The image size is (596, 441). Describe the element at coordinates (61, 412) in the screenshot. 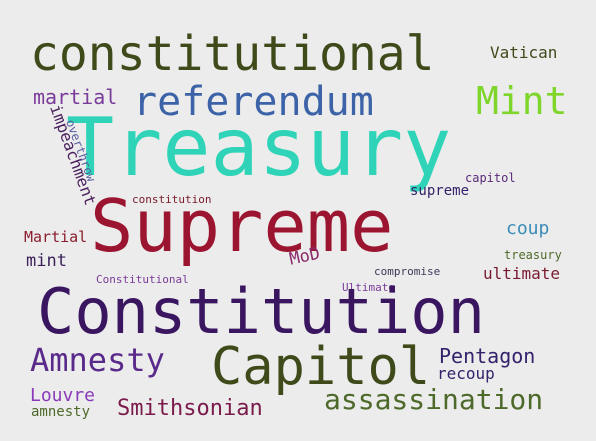

I see `word-amnesty-lower: amnesty` at that location.